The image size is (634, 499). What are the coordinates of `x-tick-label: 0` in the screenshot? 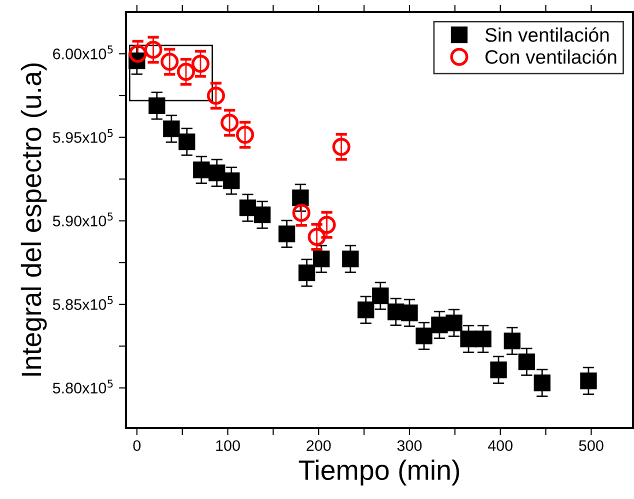 It's located at (137, 446).